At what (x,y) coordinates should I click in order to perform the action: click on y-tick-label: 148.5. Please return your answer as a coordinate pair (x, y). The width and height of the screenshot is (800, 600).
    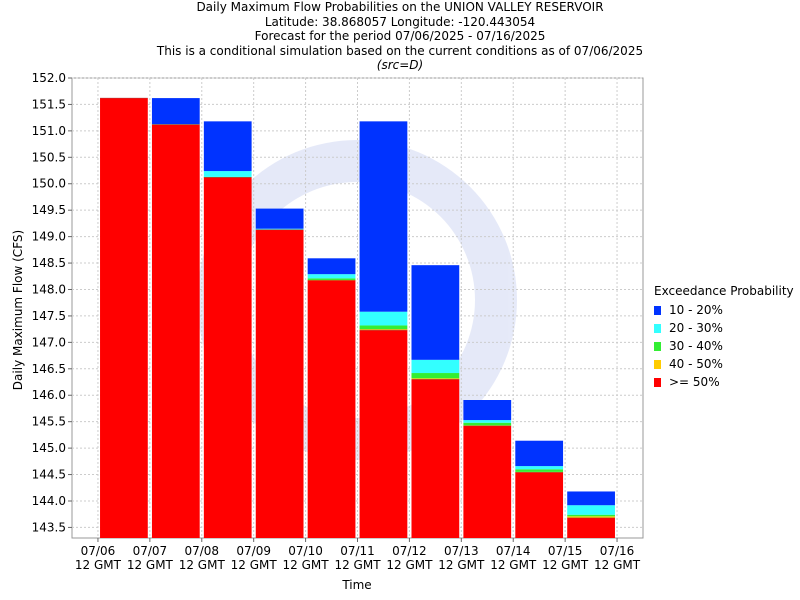
    Looking at the image, I should click on (49, 263).